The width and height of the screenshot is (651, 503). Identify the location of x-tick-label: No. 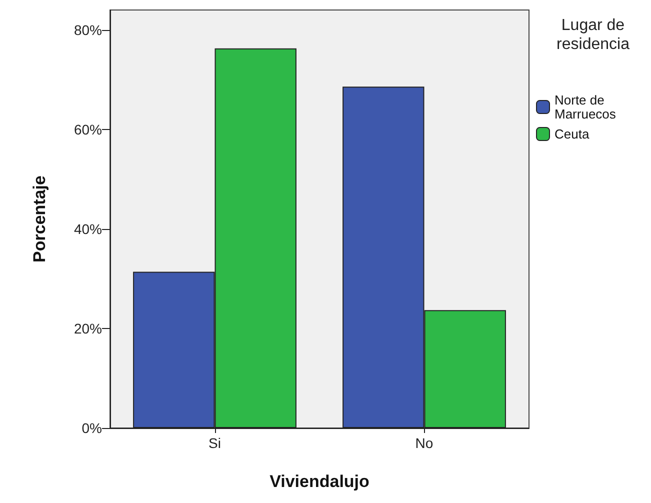
(424, 443).